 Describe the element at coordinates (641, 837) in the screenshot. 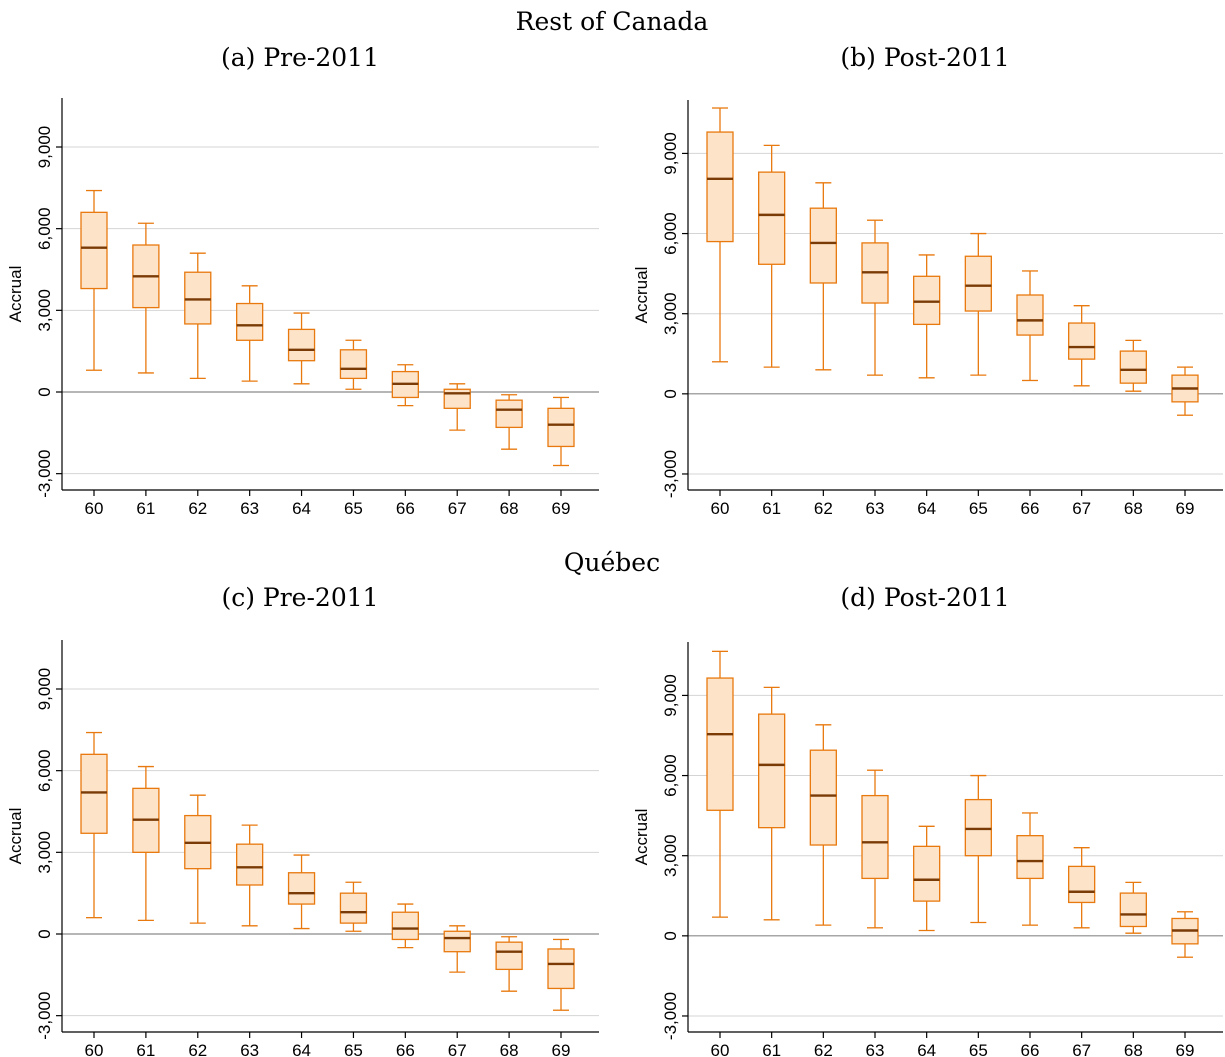

I see `y-axis-label: Accrual` at that location.